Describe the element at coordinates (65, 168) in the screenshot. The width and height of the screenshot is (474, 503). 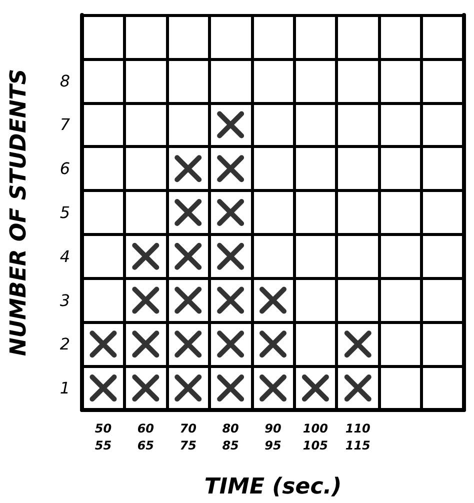
I see `y-tick-label: 6` at that location.